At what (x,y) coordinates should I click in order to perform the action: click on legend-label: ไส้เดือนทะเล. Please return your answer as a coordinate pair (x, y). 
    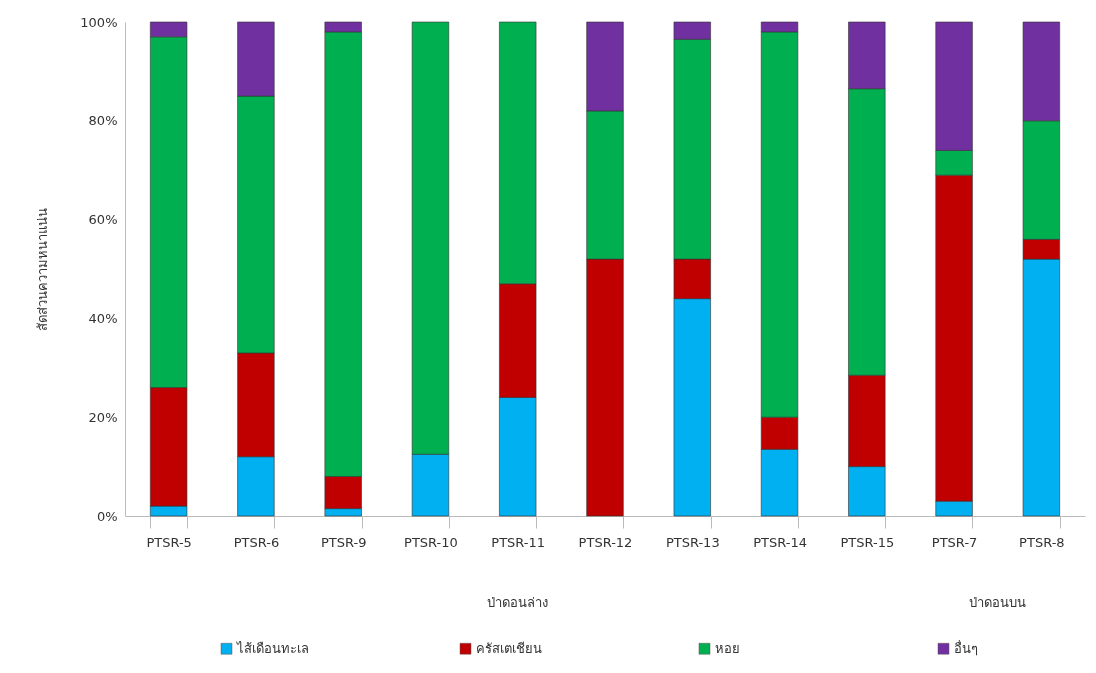
    Looking at the image, I should click on (272, 648).